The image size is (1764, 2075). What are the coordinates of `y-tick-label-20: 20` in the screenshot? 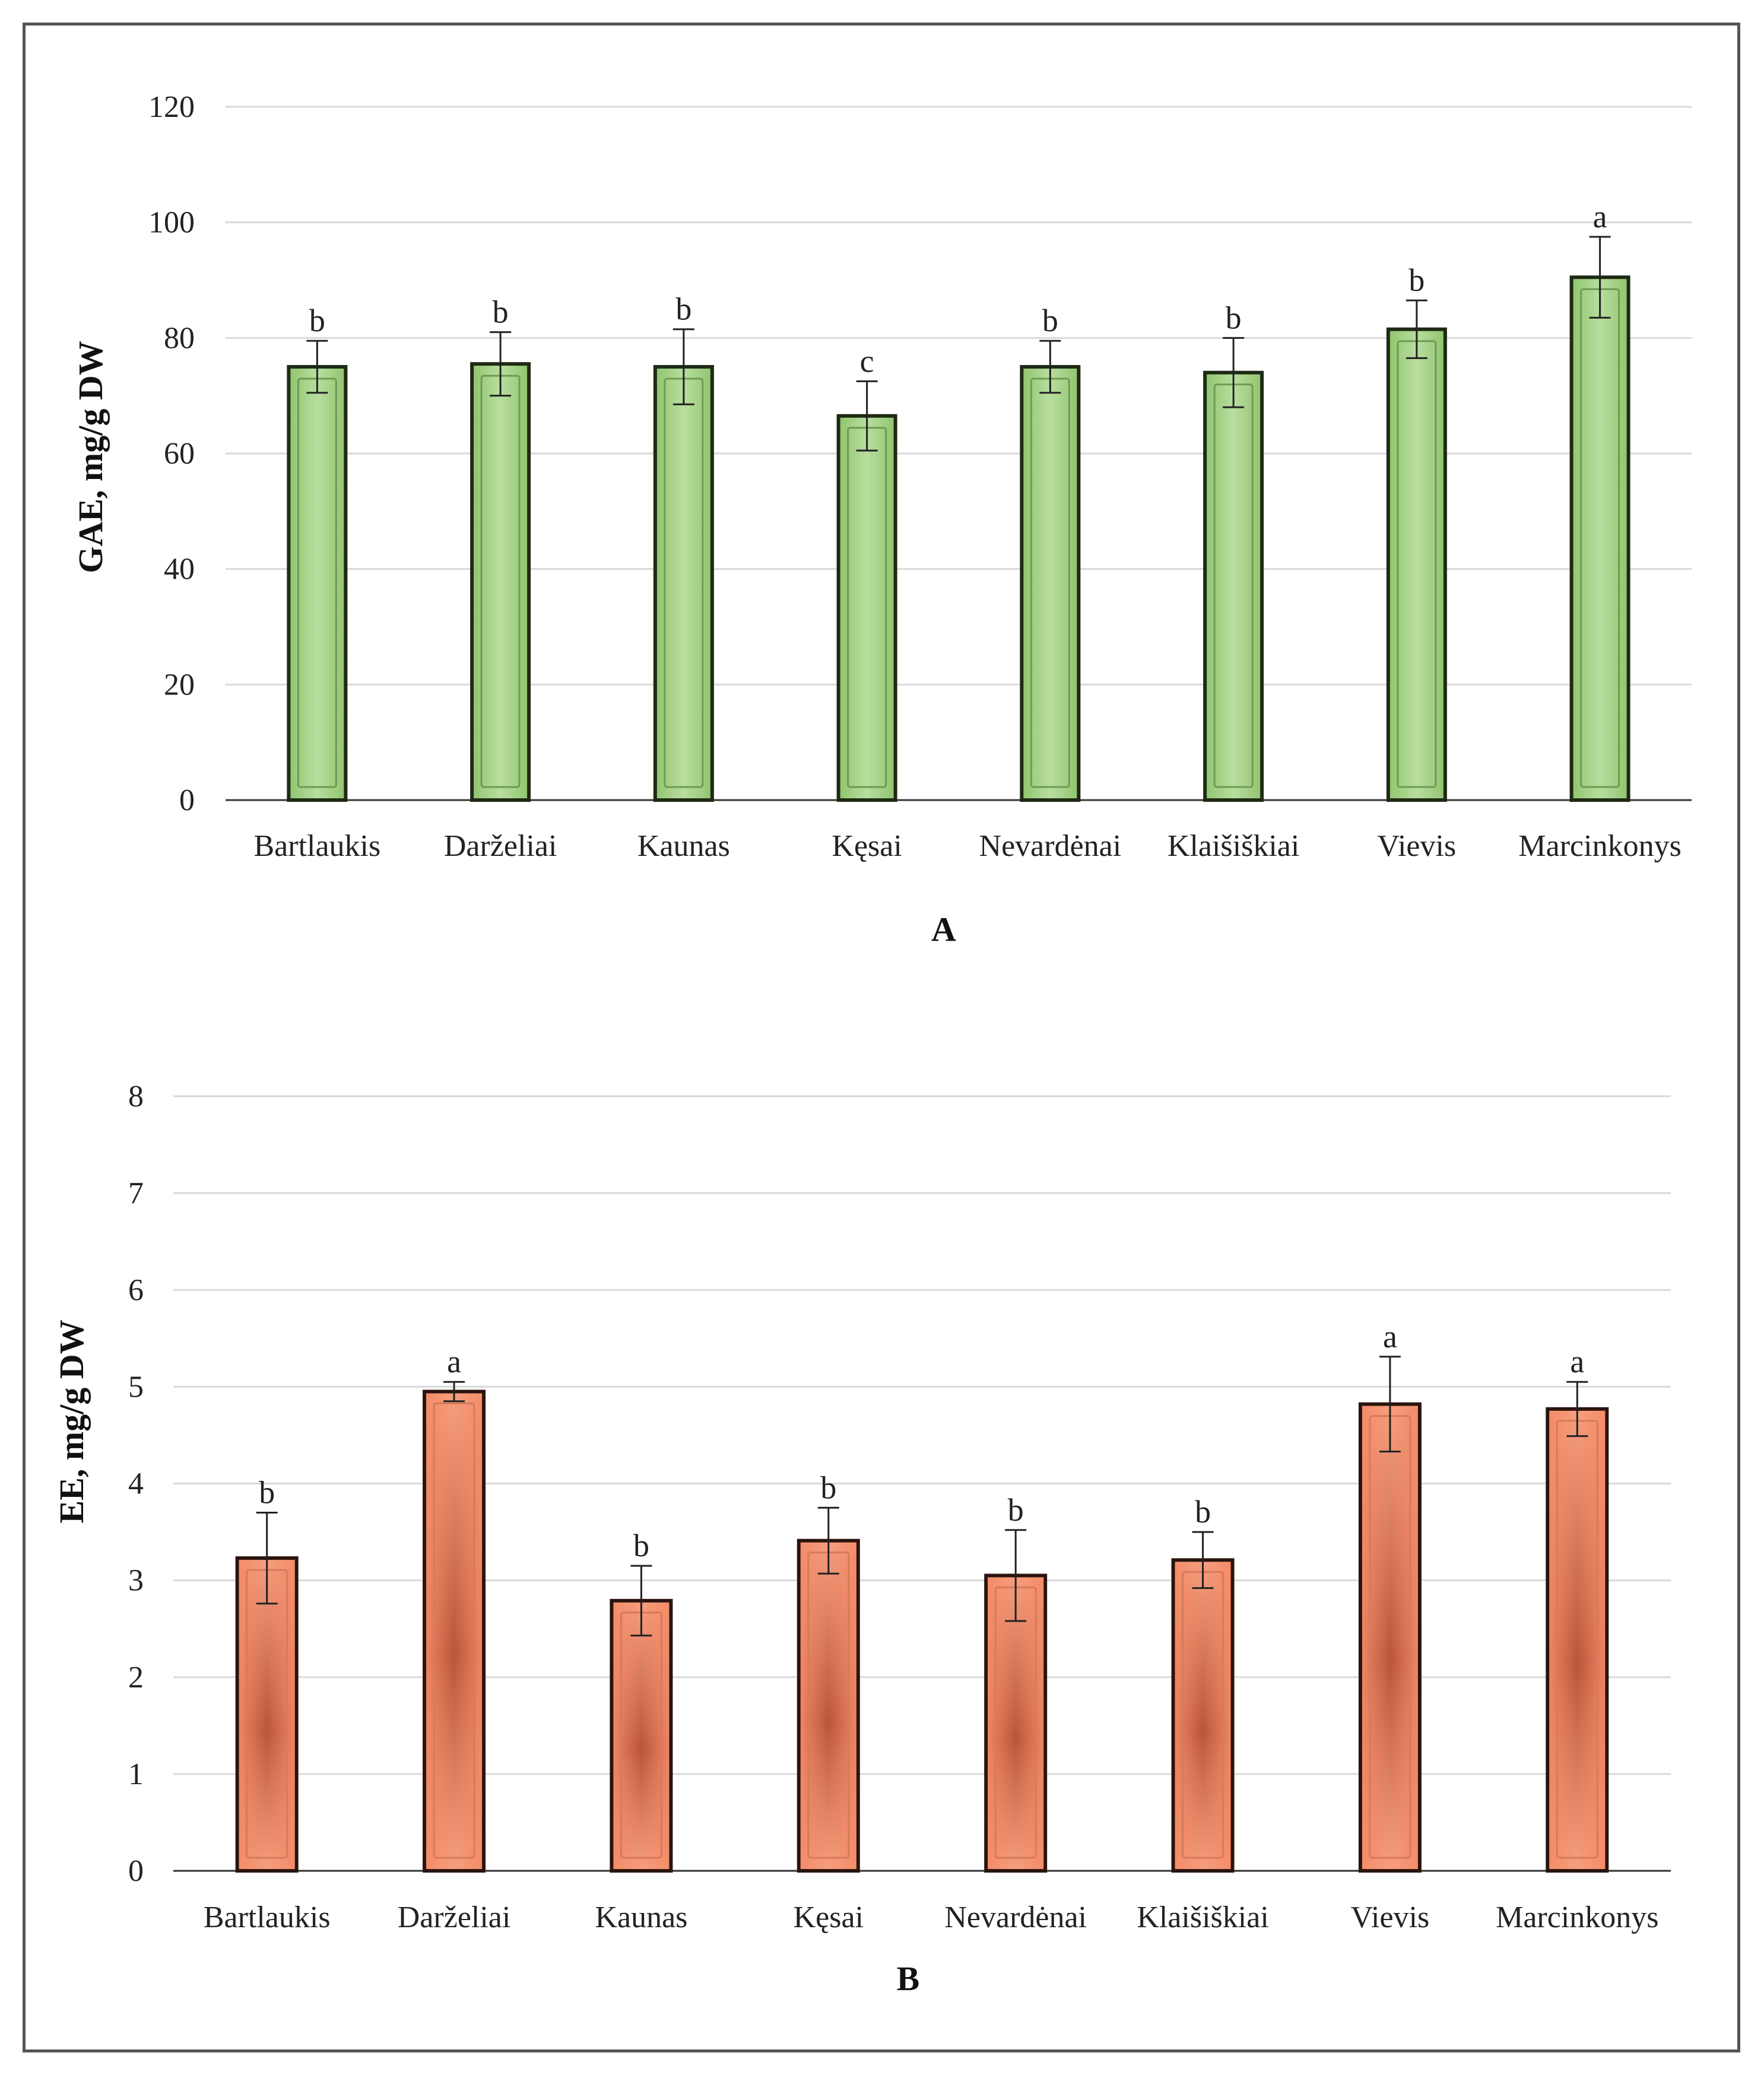 It's located at (179, 685).